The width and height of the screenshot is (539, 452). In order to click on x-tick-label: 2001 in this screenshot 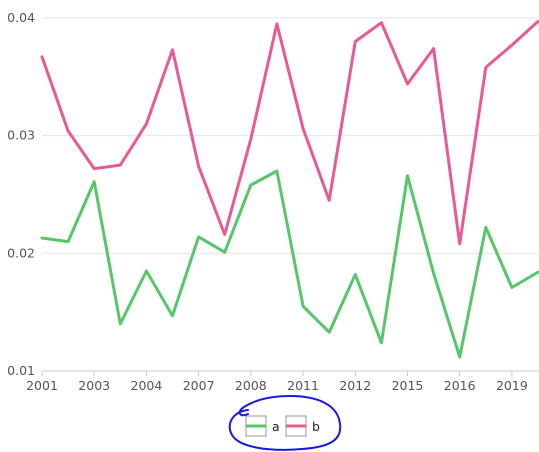, I will do `click(42, 385)`.